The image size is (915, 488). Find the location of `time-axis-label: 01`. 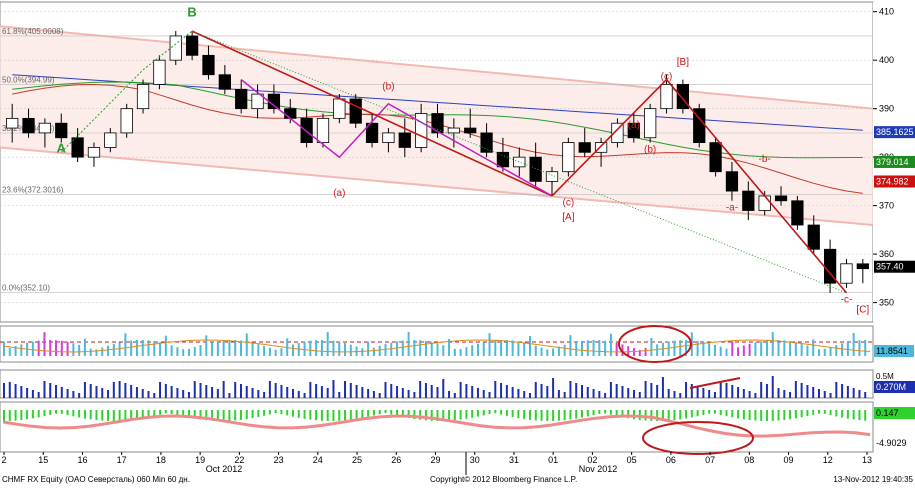

time-axis-label: 01 is located at coordinates (553, 460).